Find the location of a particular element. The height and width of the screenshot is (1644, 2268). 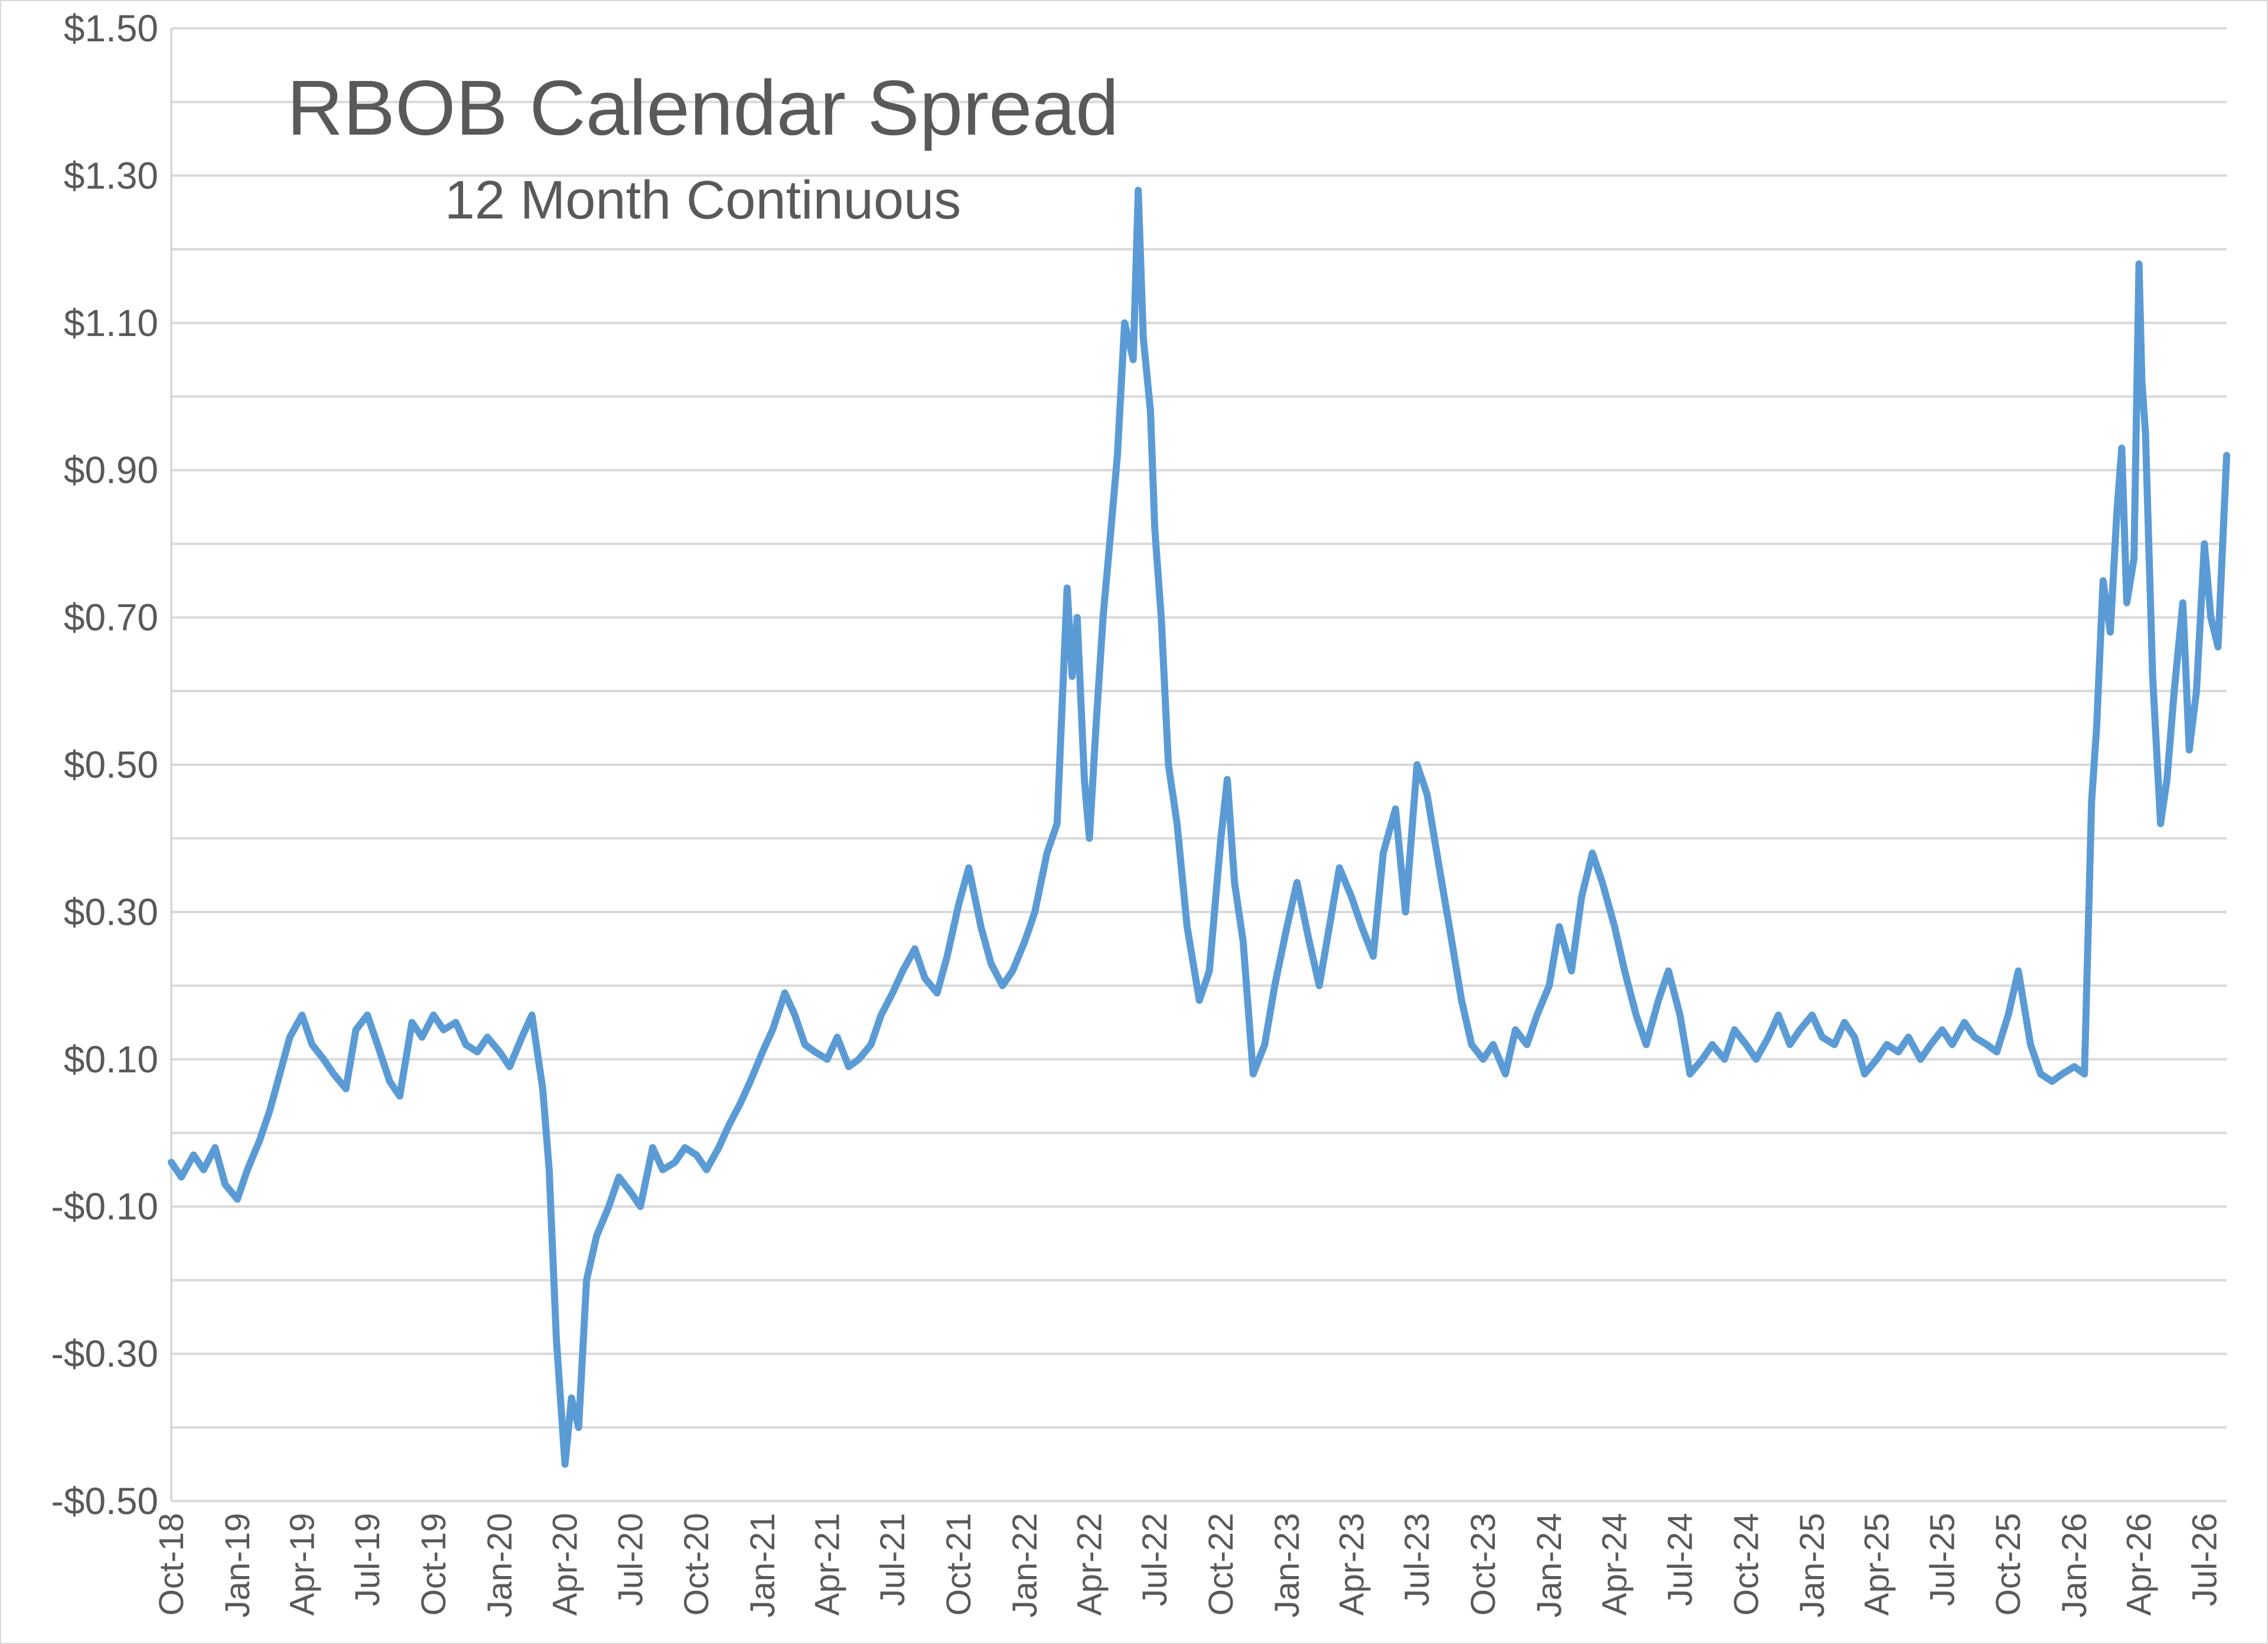

y-tick-label: -$0.50 is located at coordinates (104, 1501).